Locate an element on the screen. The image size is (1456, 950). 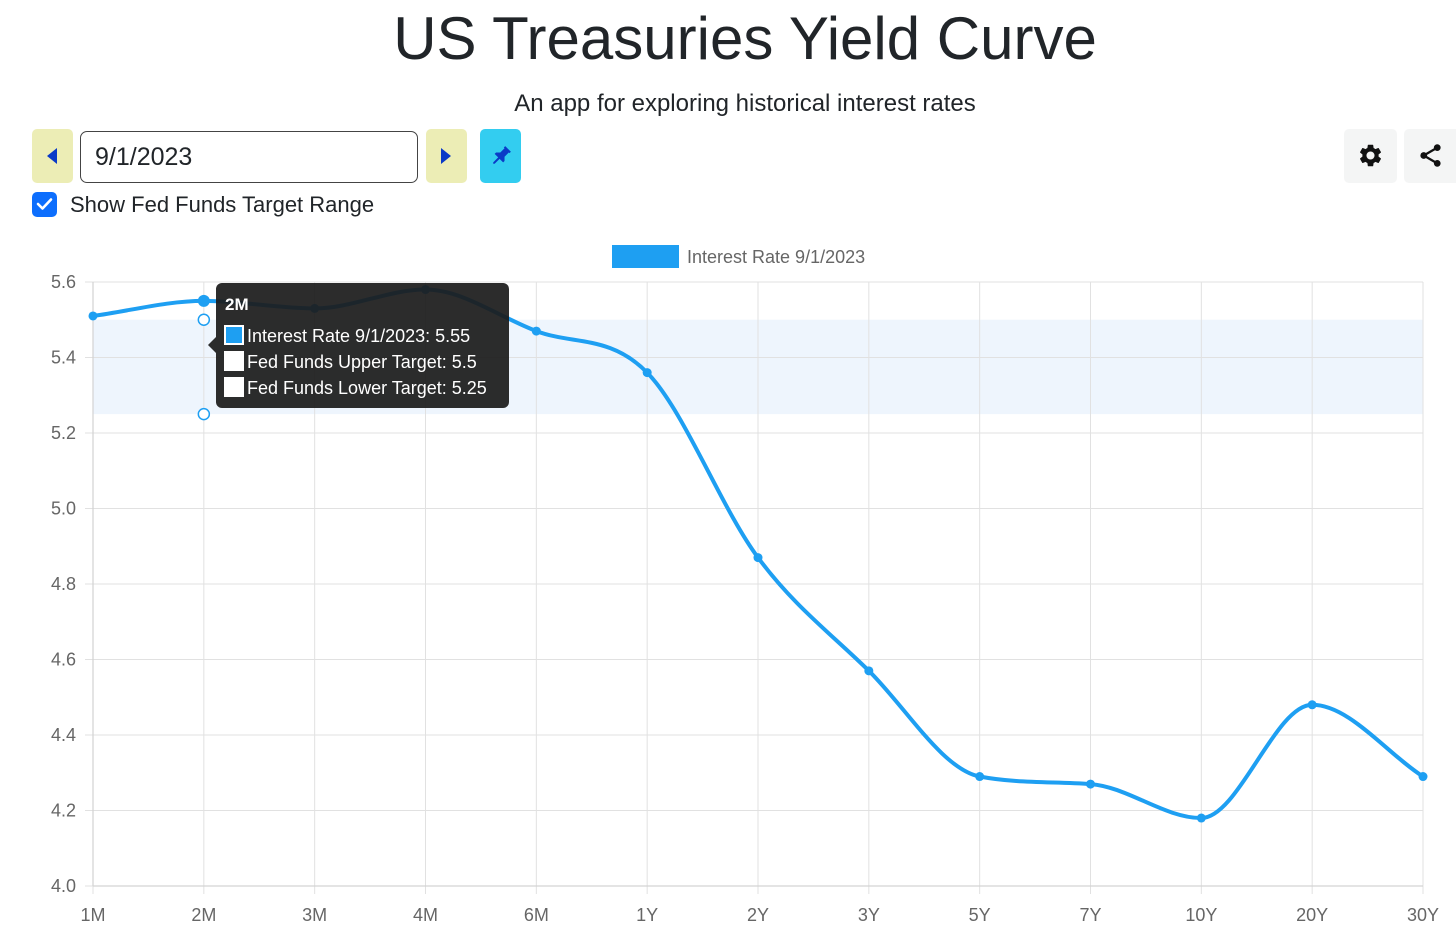
fed-lower-point is located at coordinates (204, 414).